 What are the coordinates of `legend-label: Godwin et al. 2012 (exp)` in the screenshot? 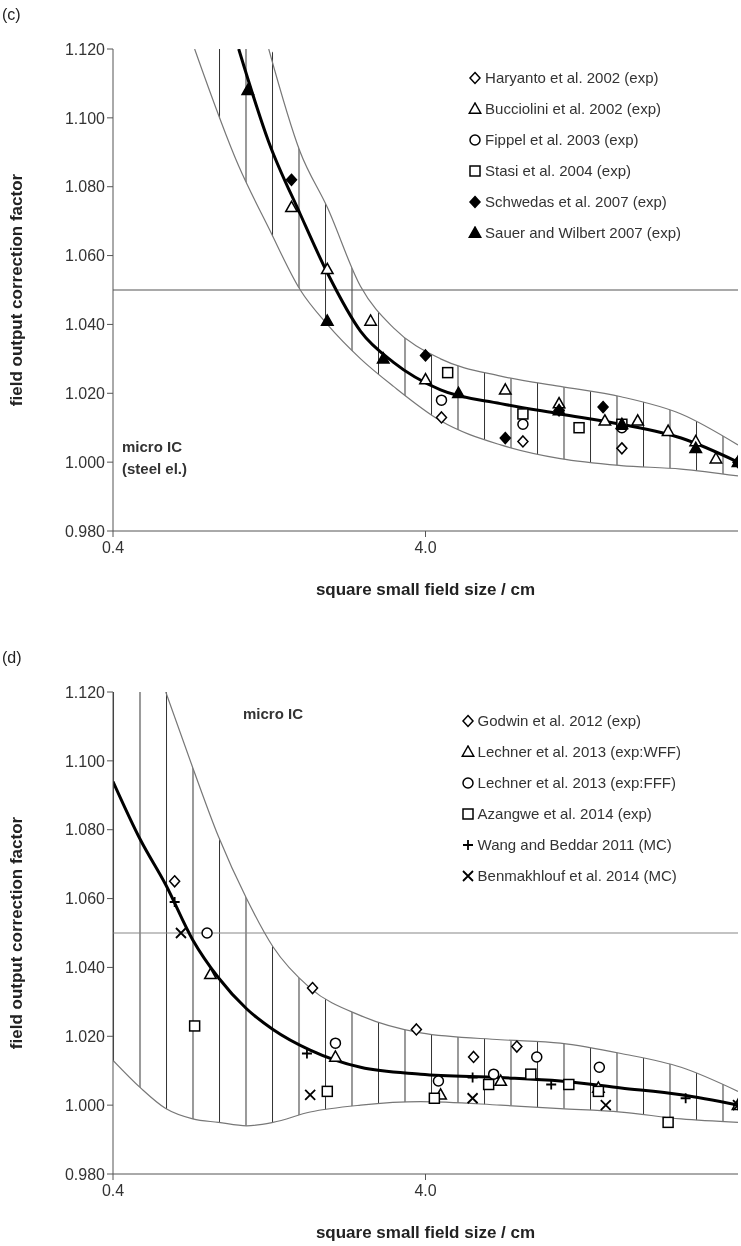 It's located at (559, 720).